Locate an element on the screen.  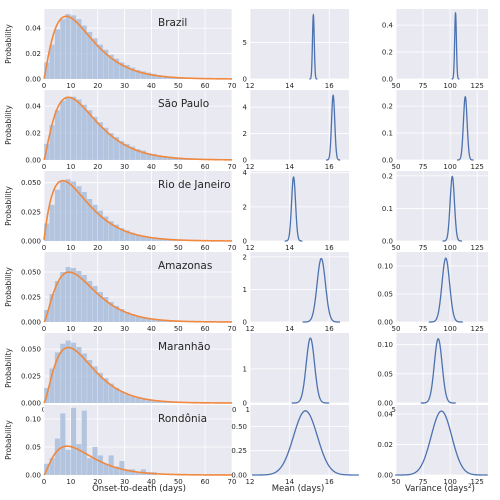
y-tick-label: 0.050 is located at coordinates (31, 350).